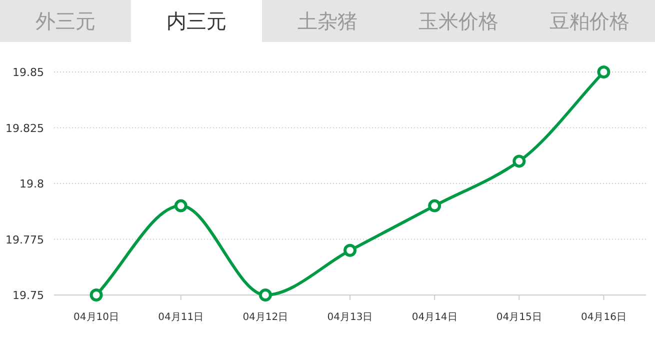 Image resolution: width=655 pixels, height=338 pixels. What do you see at coordinates (327, 21) in the screenshot?
I see `tabs: 外三元 内三元 土杂猪 玉米价格 豆粕价格` at bounding box center [327, 21].